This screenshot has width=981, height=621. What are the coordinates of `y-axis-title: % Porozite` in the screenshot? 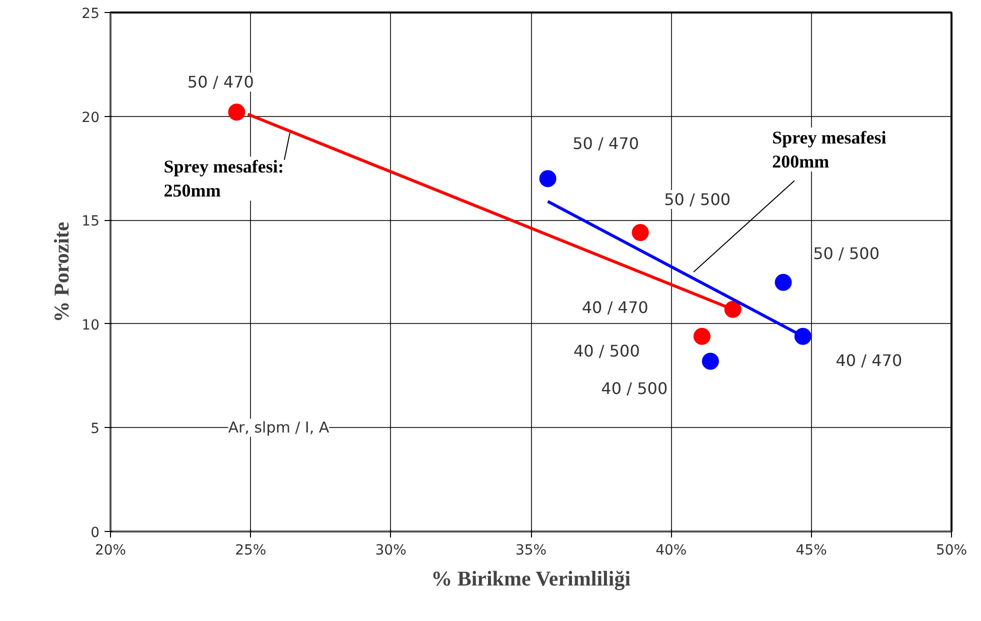 It's located at (62, 272).